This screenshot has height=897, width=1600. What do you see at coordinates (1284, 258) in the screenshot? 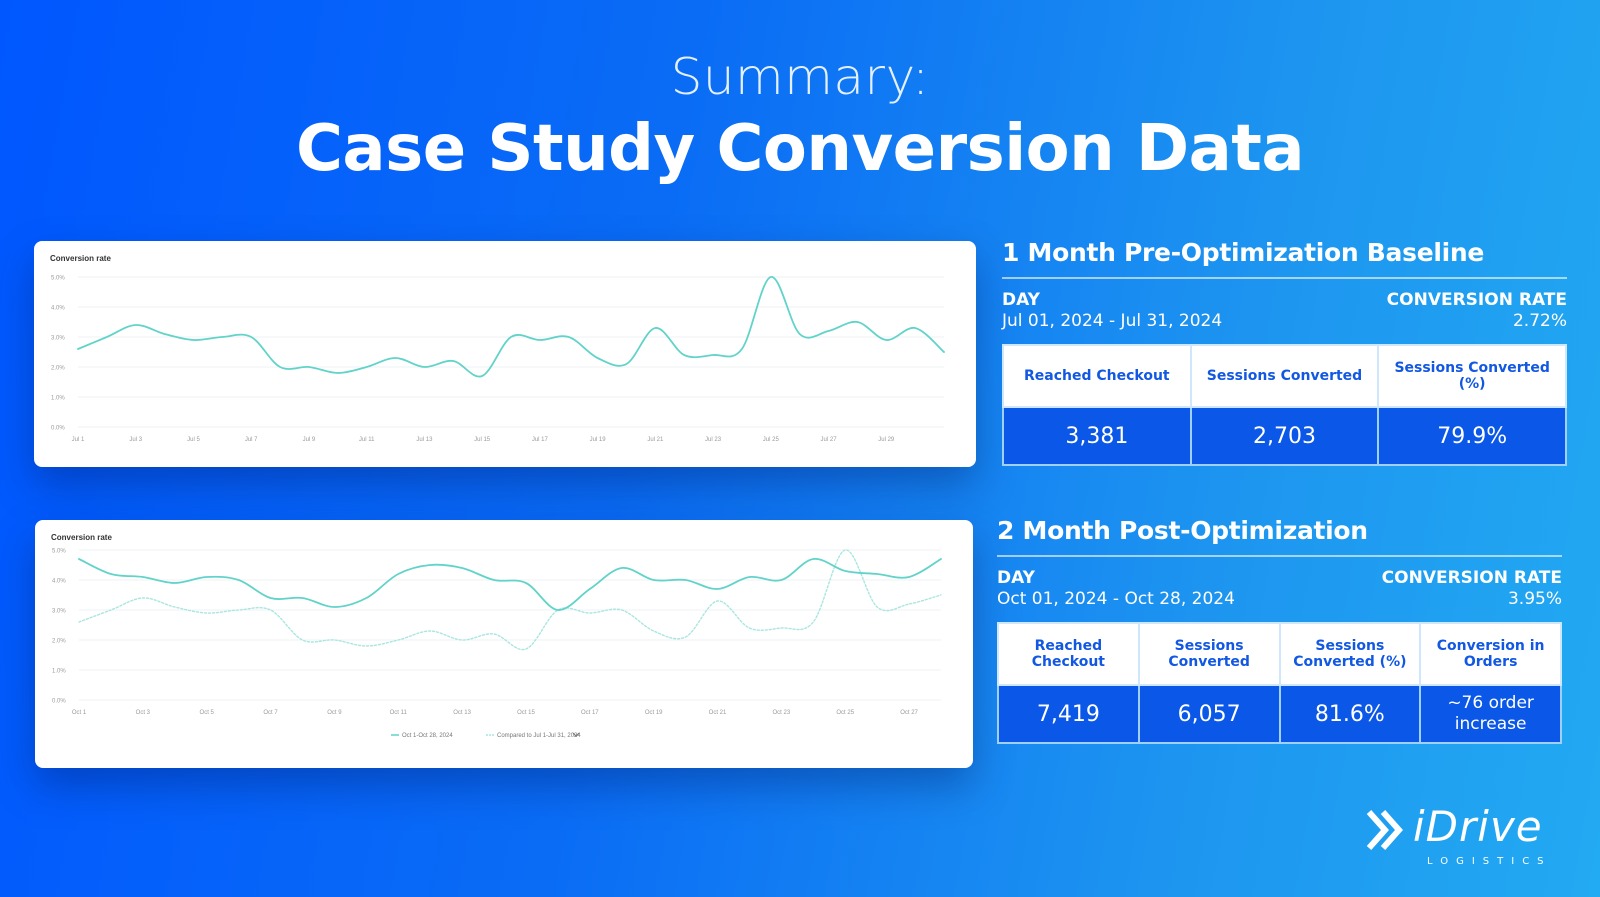
I see `pre-panel-heading: 1 Month Pre-Optimization Baseline` at bounding box center [1284, 258].